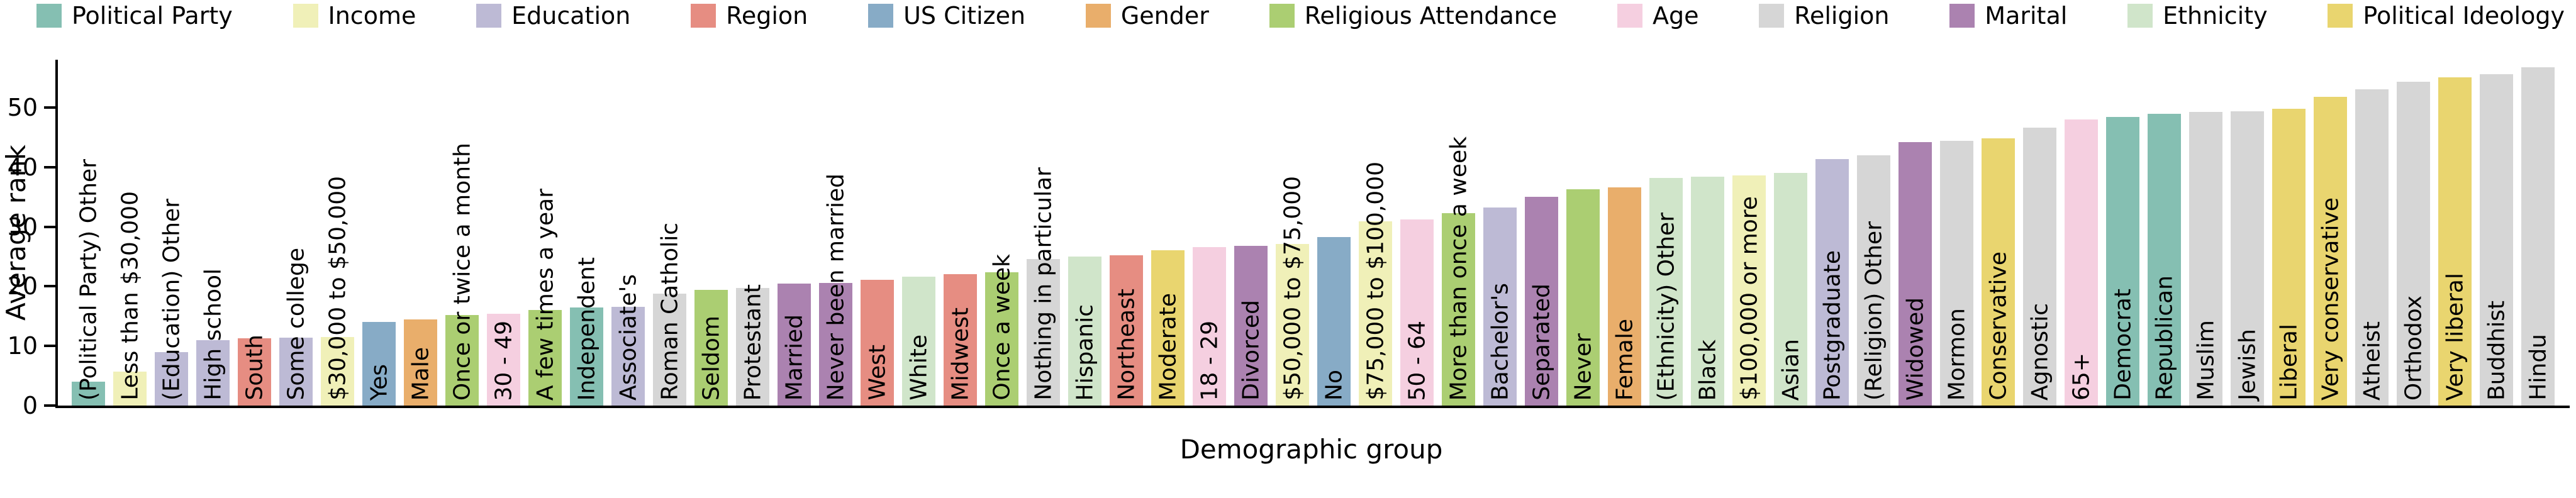  Describe the element at coordinates (1250, 350) in the screenshot. I see `bar-label: Divorced` at that location.